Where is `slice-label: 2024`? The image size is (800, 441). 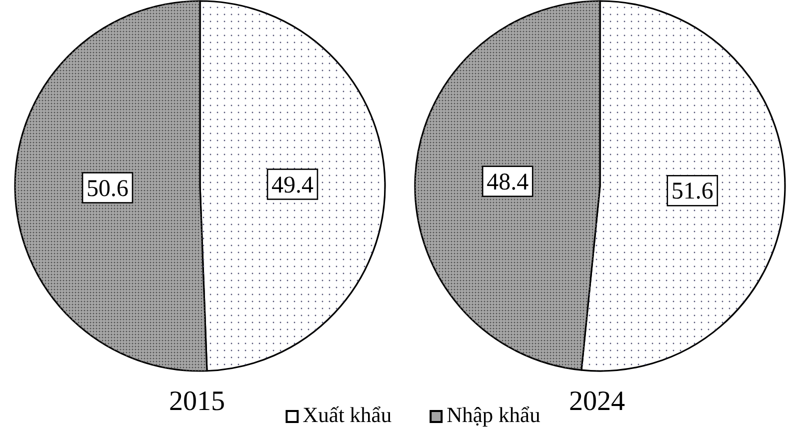
slice-label: 2024 is located at coordinates (597, 401).